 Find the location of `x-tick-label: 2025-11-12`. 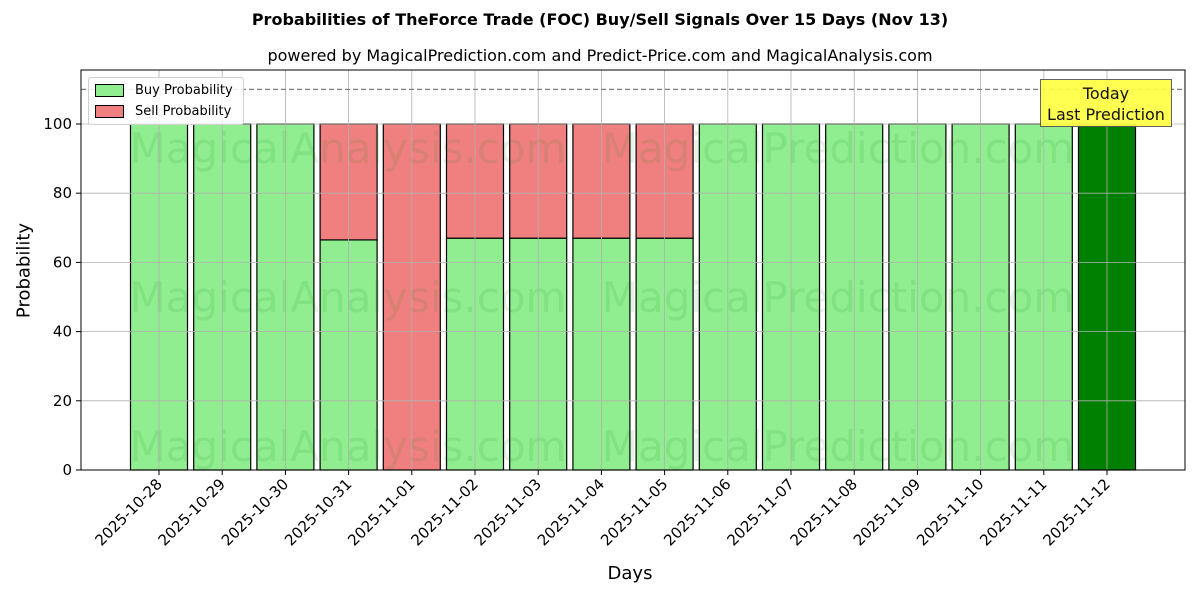

x-tick-label: 2025-11-12 is located at coordinates (1076, 512).